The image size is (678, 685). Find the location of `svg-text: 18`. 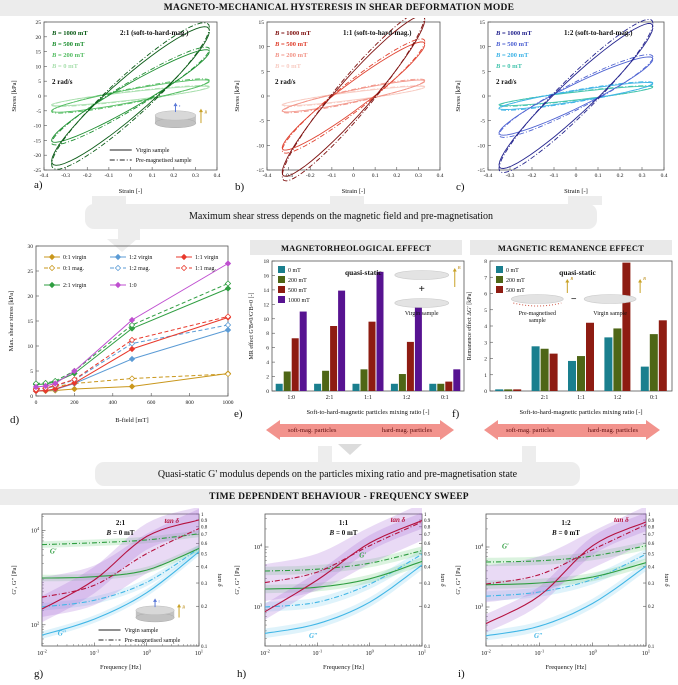

svg-text: 18 is located at coordinates (267, 262).